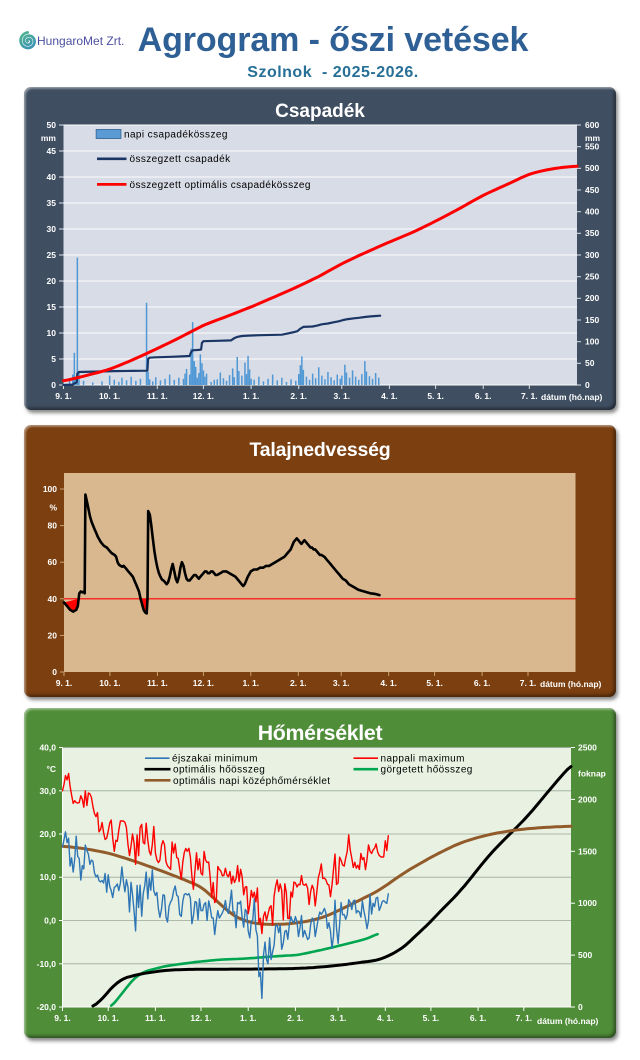  Describe the element at coordinates (181, 159) in the screenshot. I see `svg-text: összegzett csapadék` at that location.